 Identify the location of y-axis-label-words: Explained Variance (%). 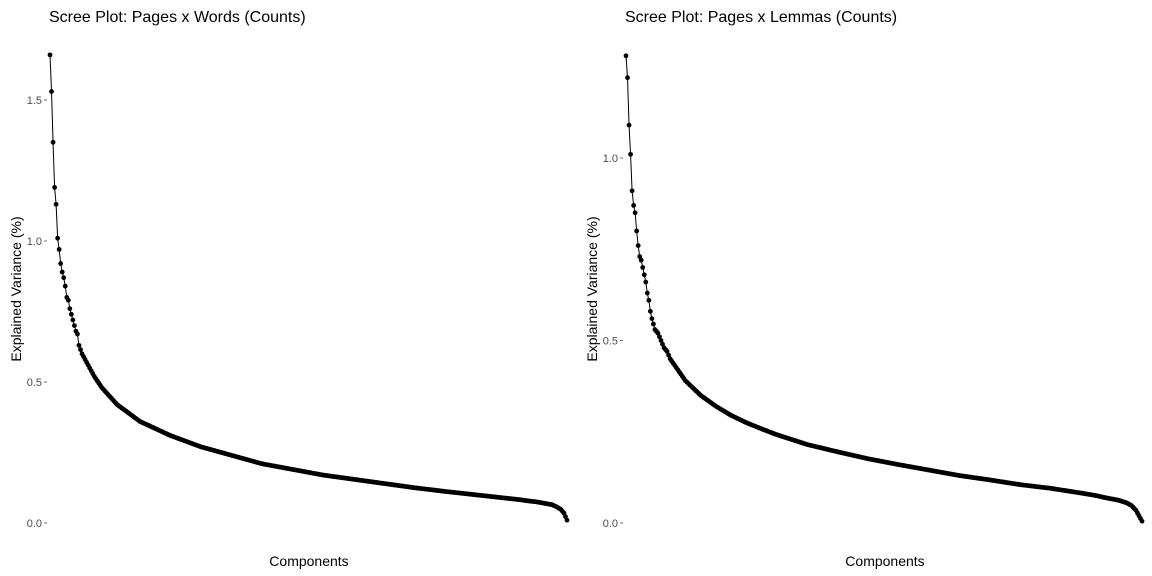
(16, 288).